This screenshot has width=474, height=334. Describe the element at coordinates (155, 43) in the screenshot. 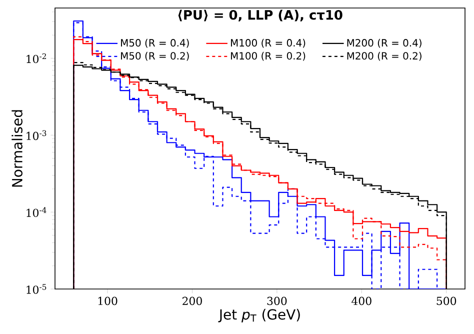

I see `legend-label: M50 (R = 0.4)` at that location.